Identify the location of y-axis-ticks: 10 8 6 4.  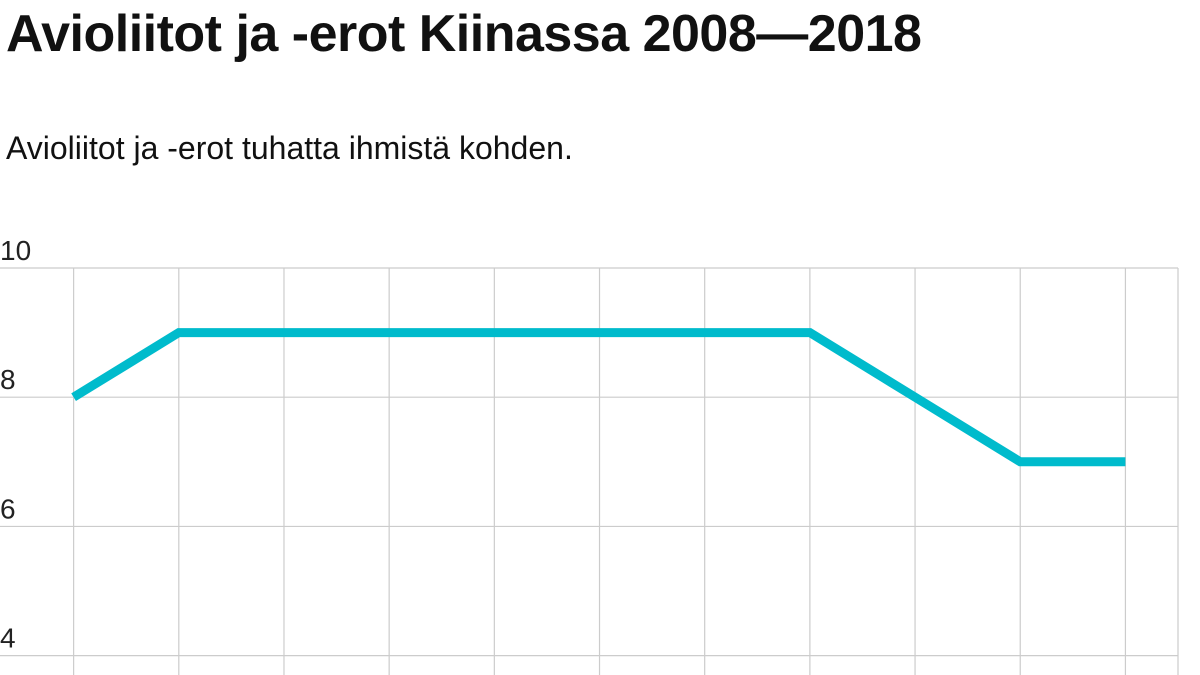
(15, 444).